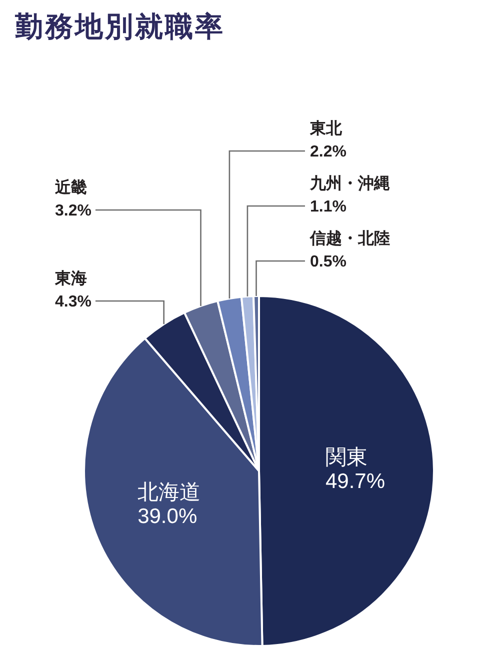  Describe the element at coordinates (328, 261) in the screenshot. I see `data-label: 0.5%` at that location.